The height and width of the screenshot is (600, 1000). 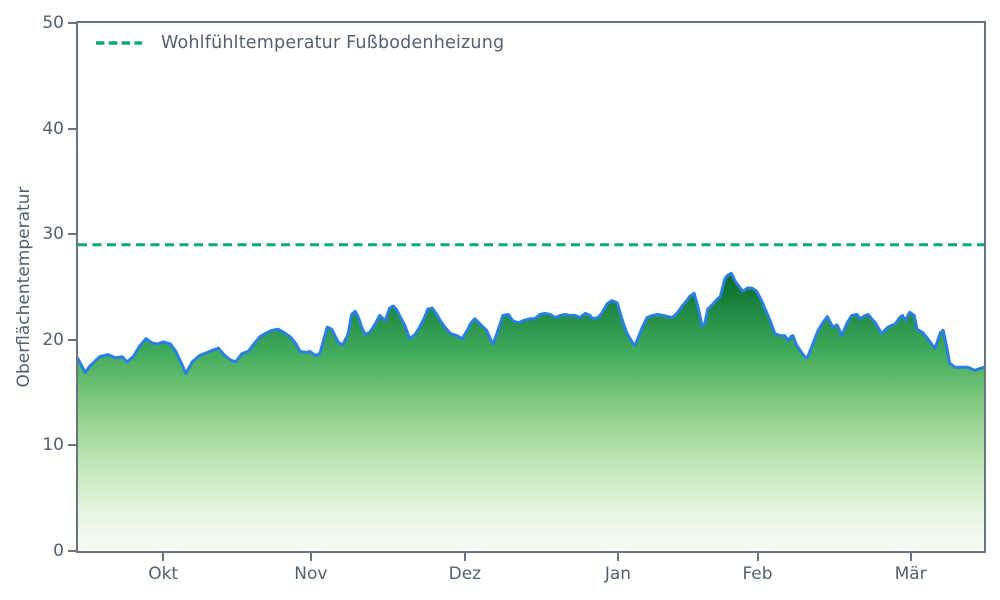 What do you see at coordinates (53, 128) in the screenshot?
I see `y-axis-tick-label: 40` at bounding box center [53, 128].